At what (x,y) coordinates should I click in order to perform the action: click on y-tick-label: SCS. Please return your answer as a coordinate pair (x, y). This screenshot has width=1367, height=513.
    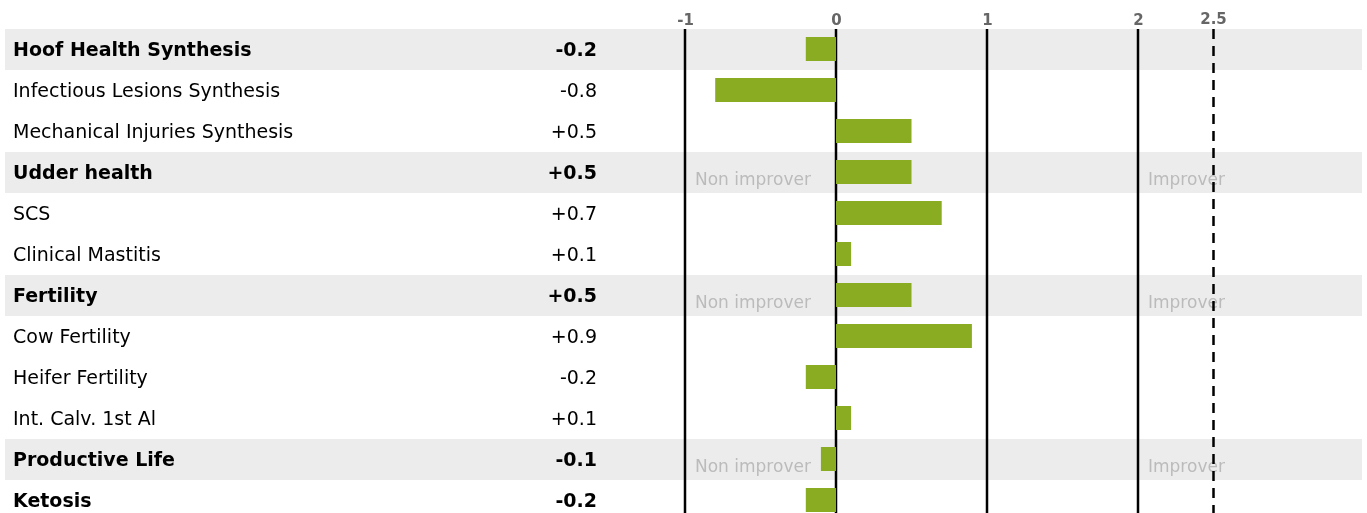
    Looking at the image, I should click on (32, 213).